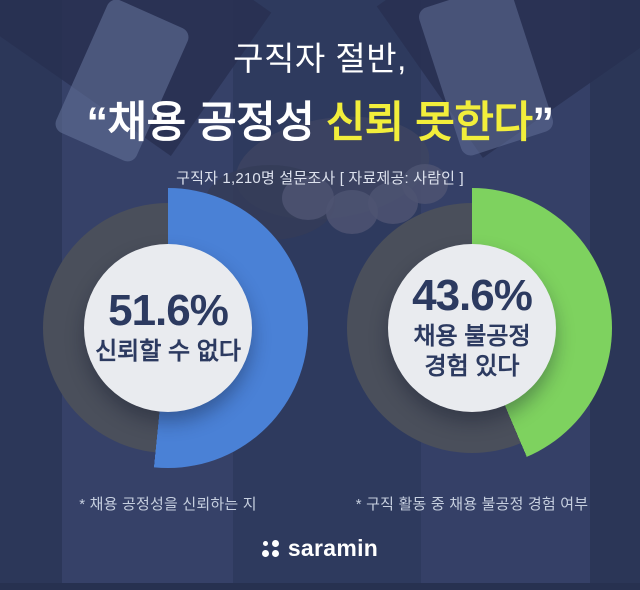  What do you see at coordinates (168, 310) in the screenshot?
I see `donut-percent-value: 51.6%` at bounding box center [168, 310].